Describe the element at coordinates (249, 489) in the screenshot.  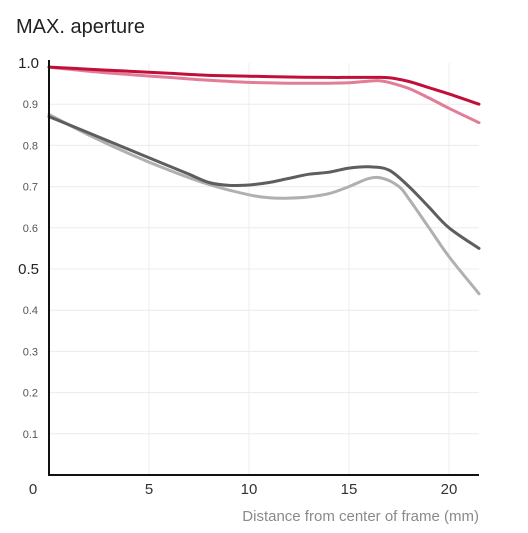
I see `x-tick-label: 10` at that location.